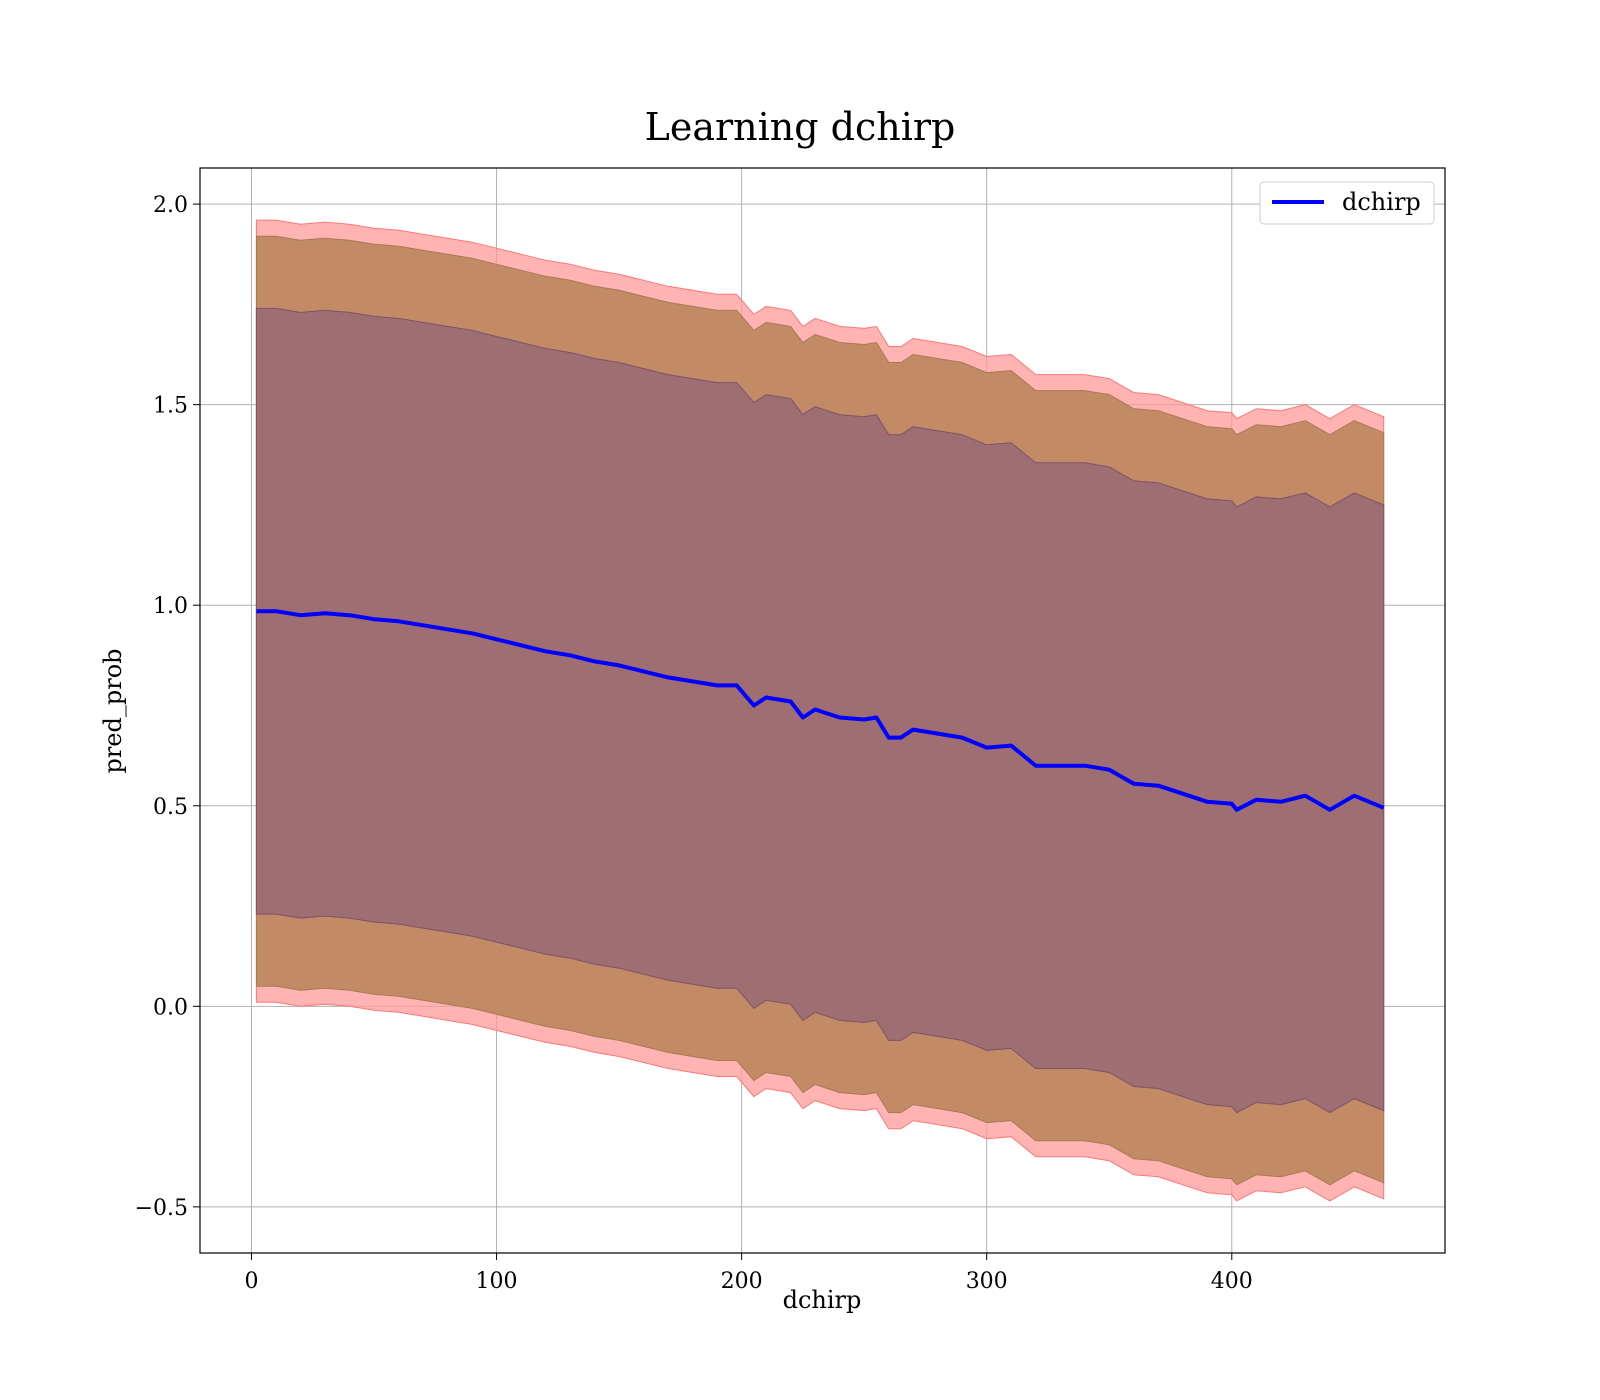  Describe the element at coordinates (822, 1300) in the screenshot. I see `x-axis-label: dchirp` at that location.